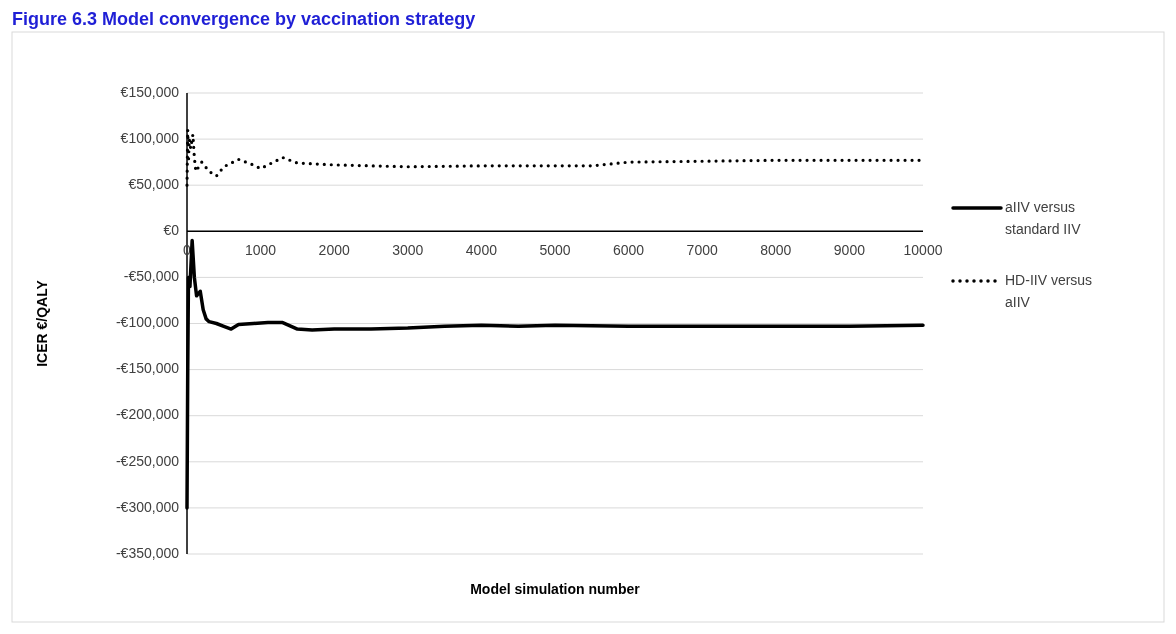 The height and width of the screenshot is (634, 1176). What do you see at coordinates (776, 250) in the screenshot?
I see `x-tick-label: 8000` at bounding box center [776, 250].